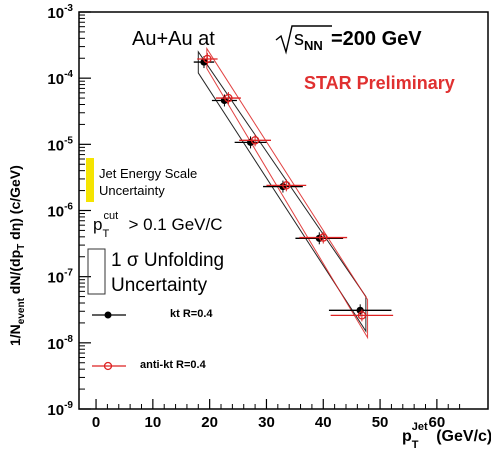 The width and height of the screenshot is (491, 458). What do you see at coordinates (153, 422) in the screenshot?
I see `x-tick-label: 10` at bounding box center [153, 422].